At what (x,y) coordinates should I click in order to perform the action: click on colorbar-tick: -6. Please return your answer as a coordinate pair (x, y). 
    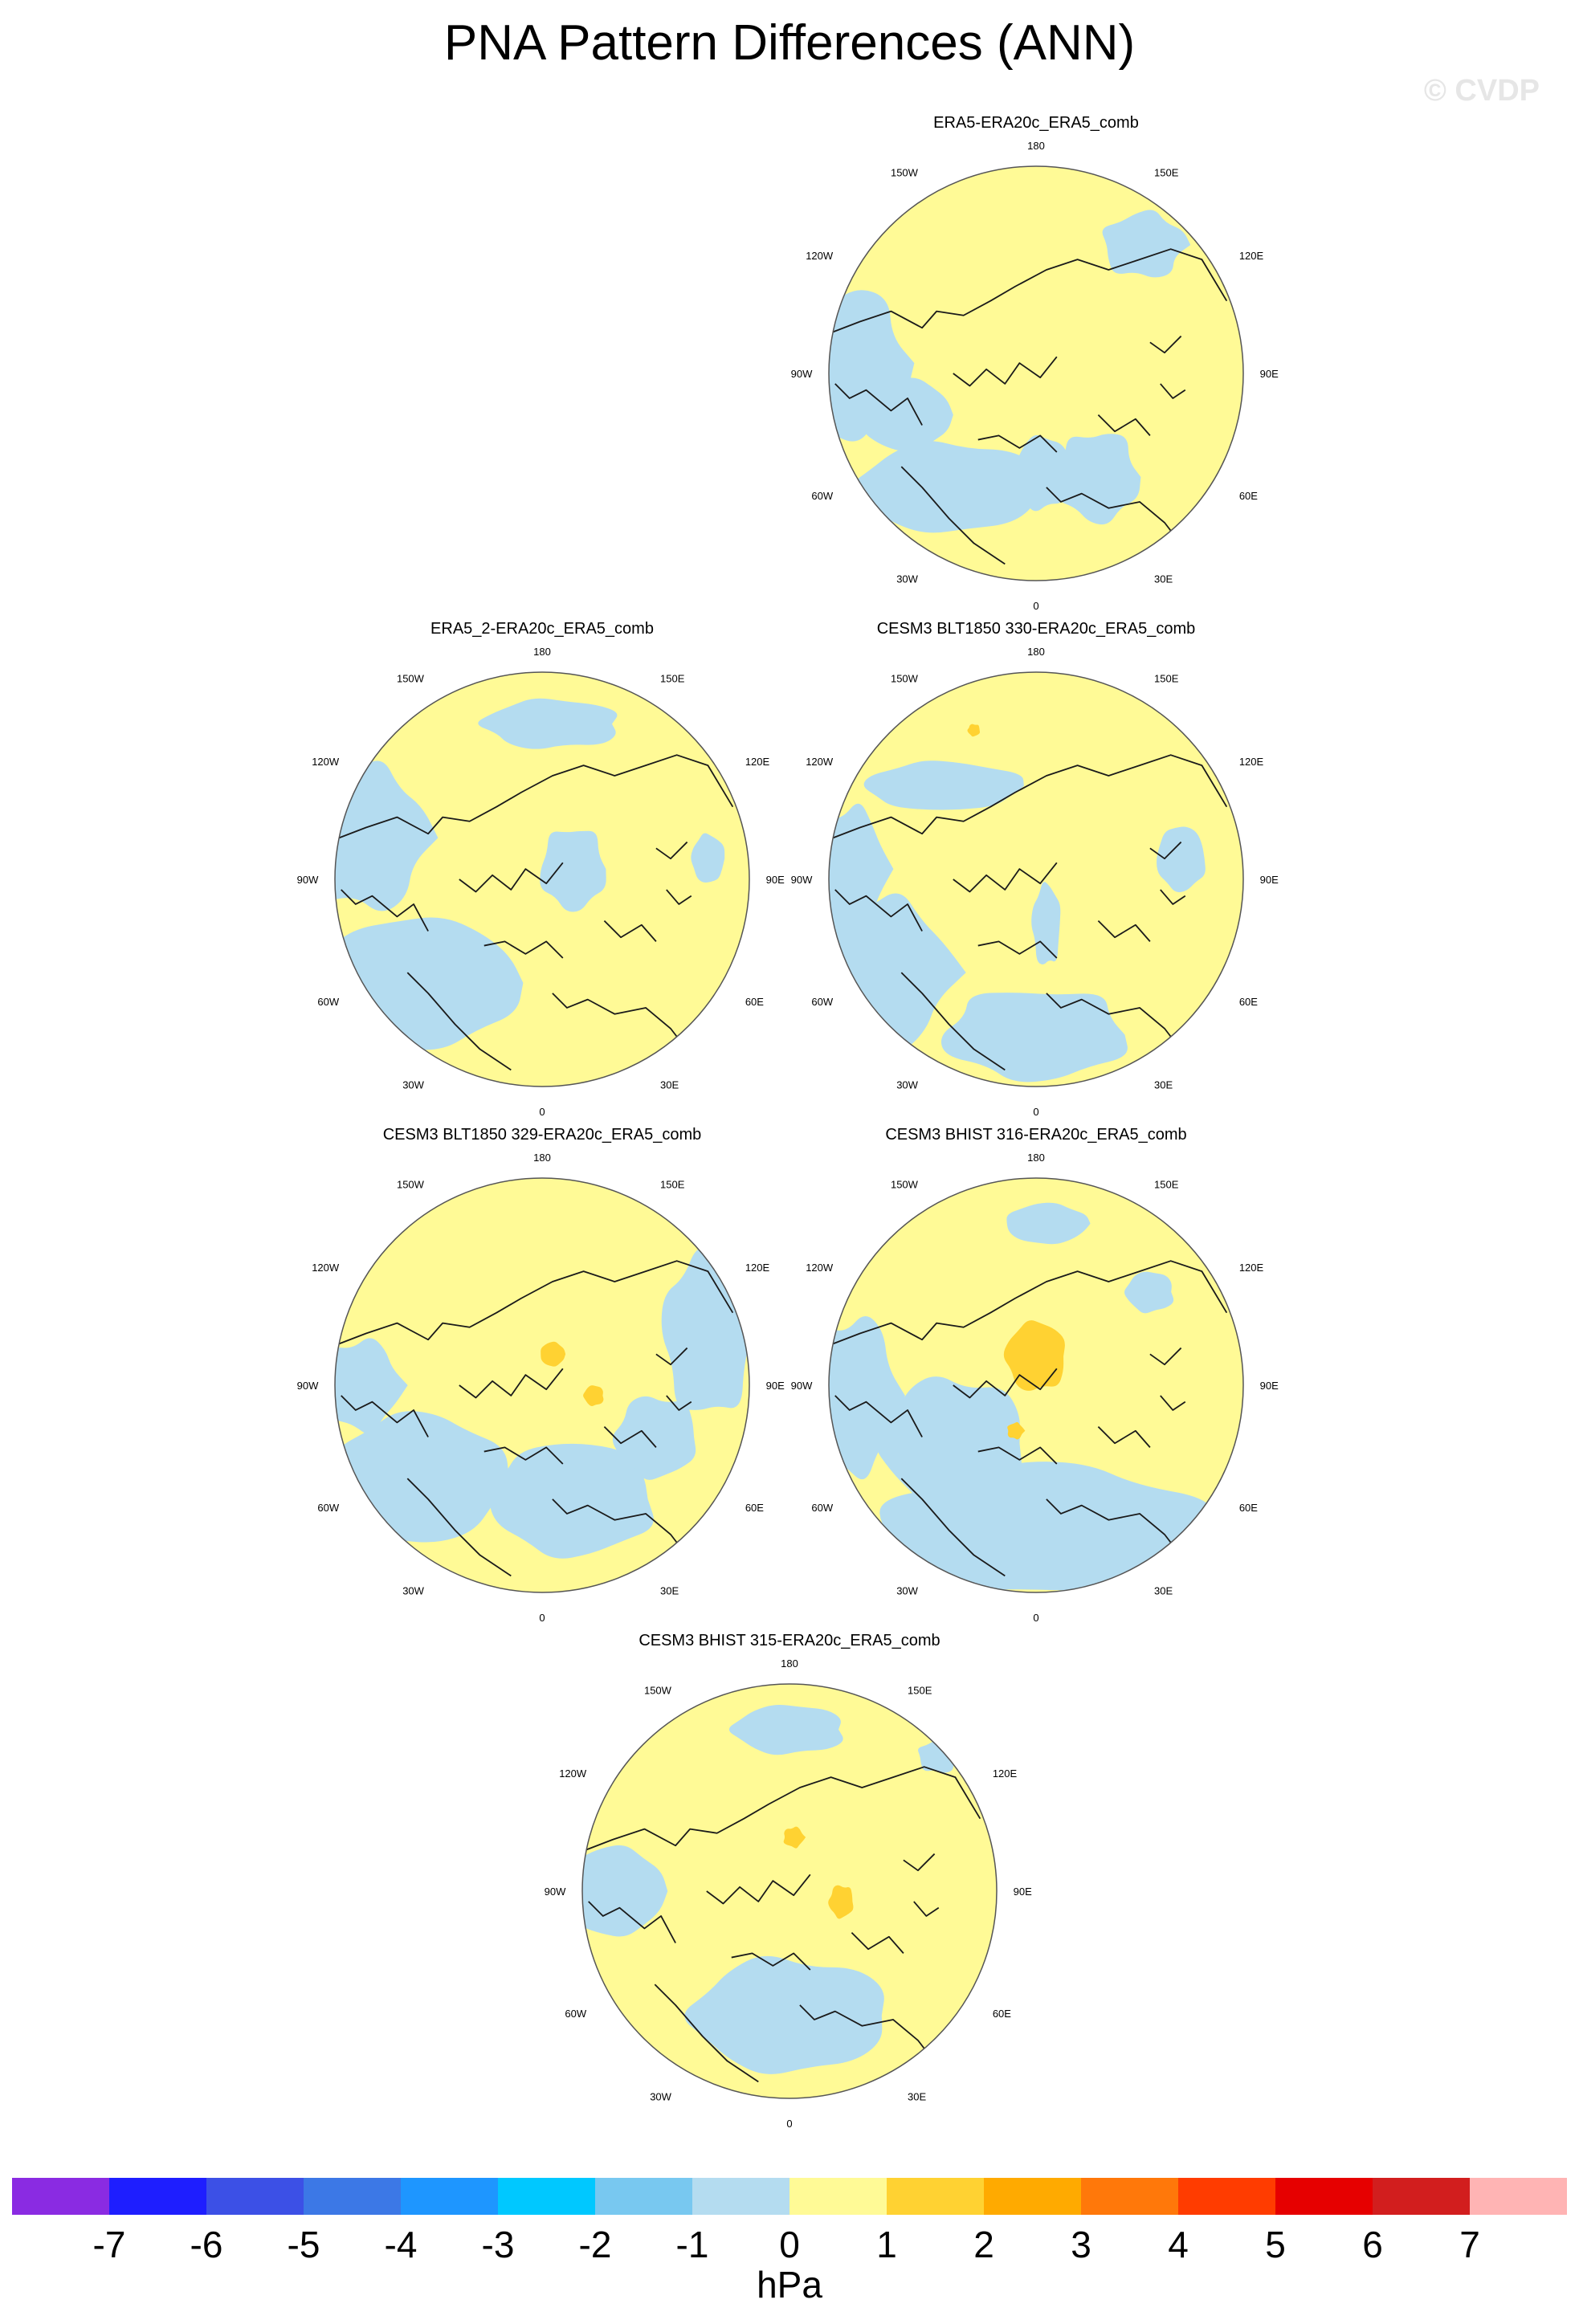
    Looking at the image, I should click on (206, 2245).